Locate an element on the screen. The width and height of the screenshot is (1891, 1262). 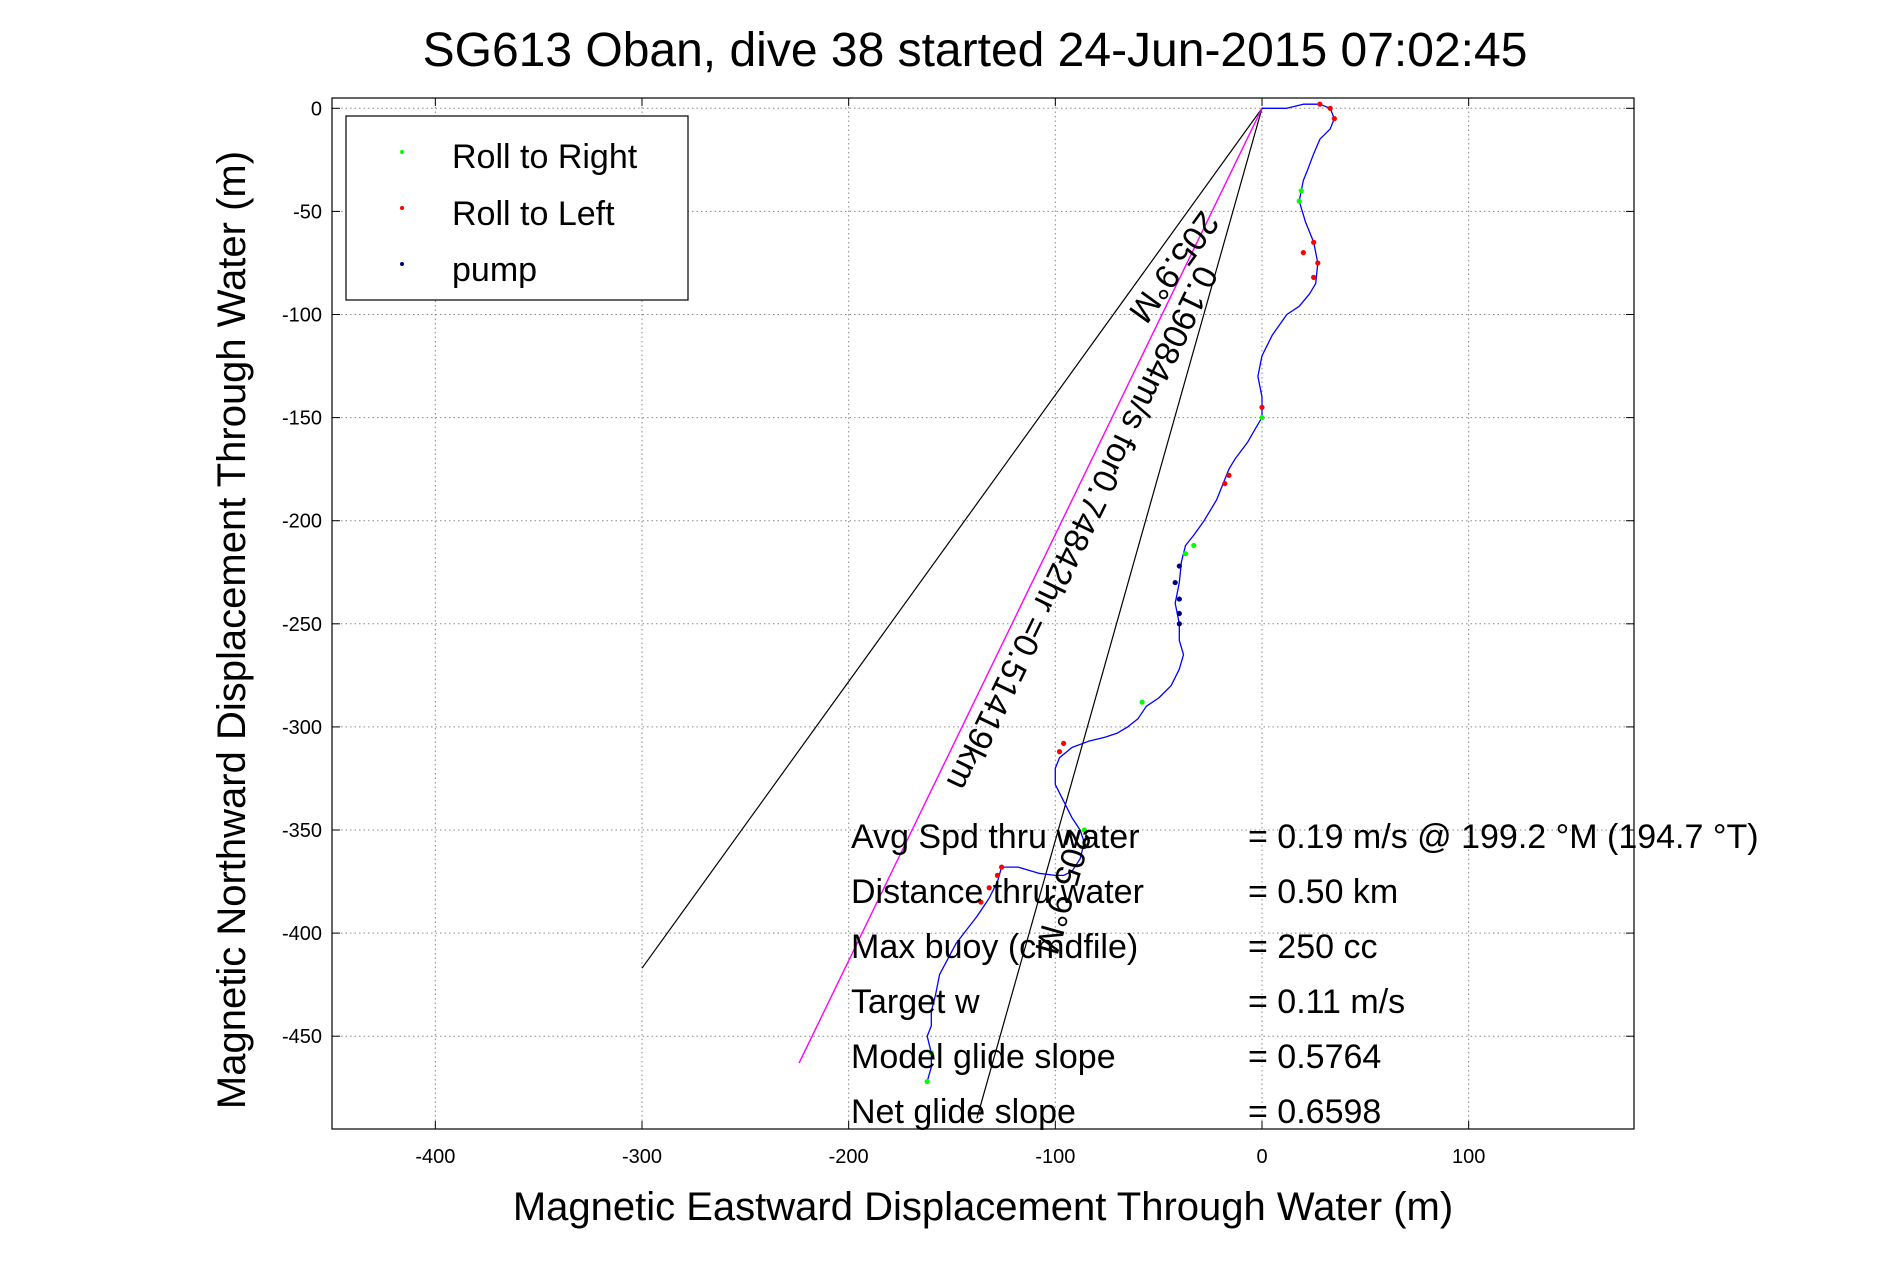
y-tick-label: -300 is located at coordinates (302, 728).